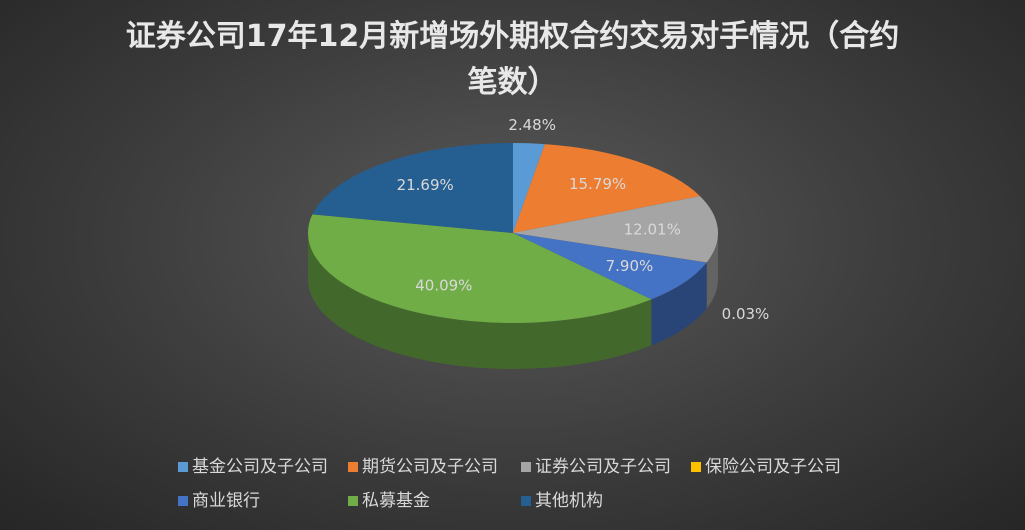 The image size is (1025, 530). I want to click on data-label: 21.69%, so click(425, 185).